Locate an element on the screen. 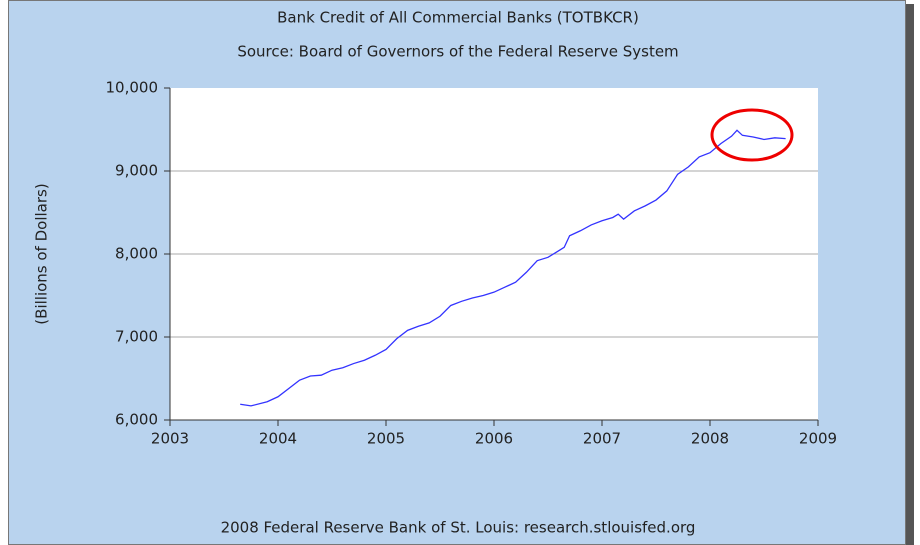  x-tick-label: 2005 is located at coordinates (386, 439).